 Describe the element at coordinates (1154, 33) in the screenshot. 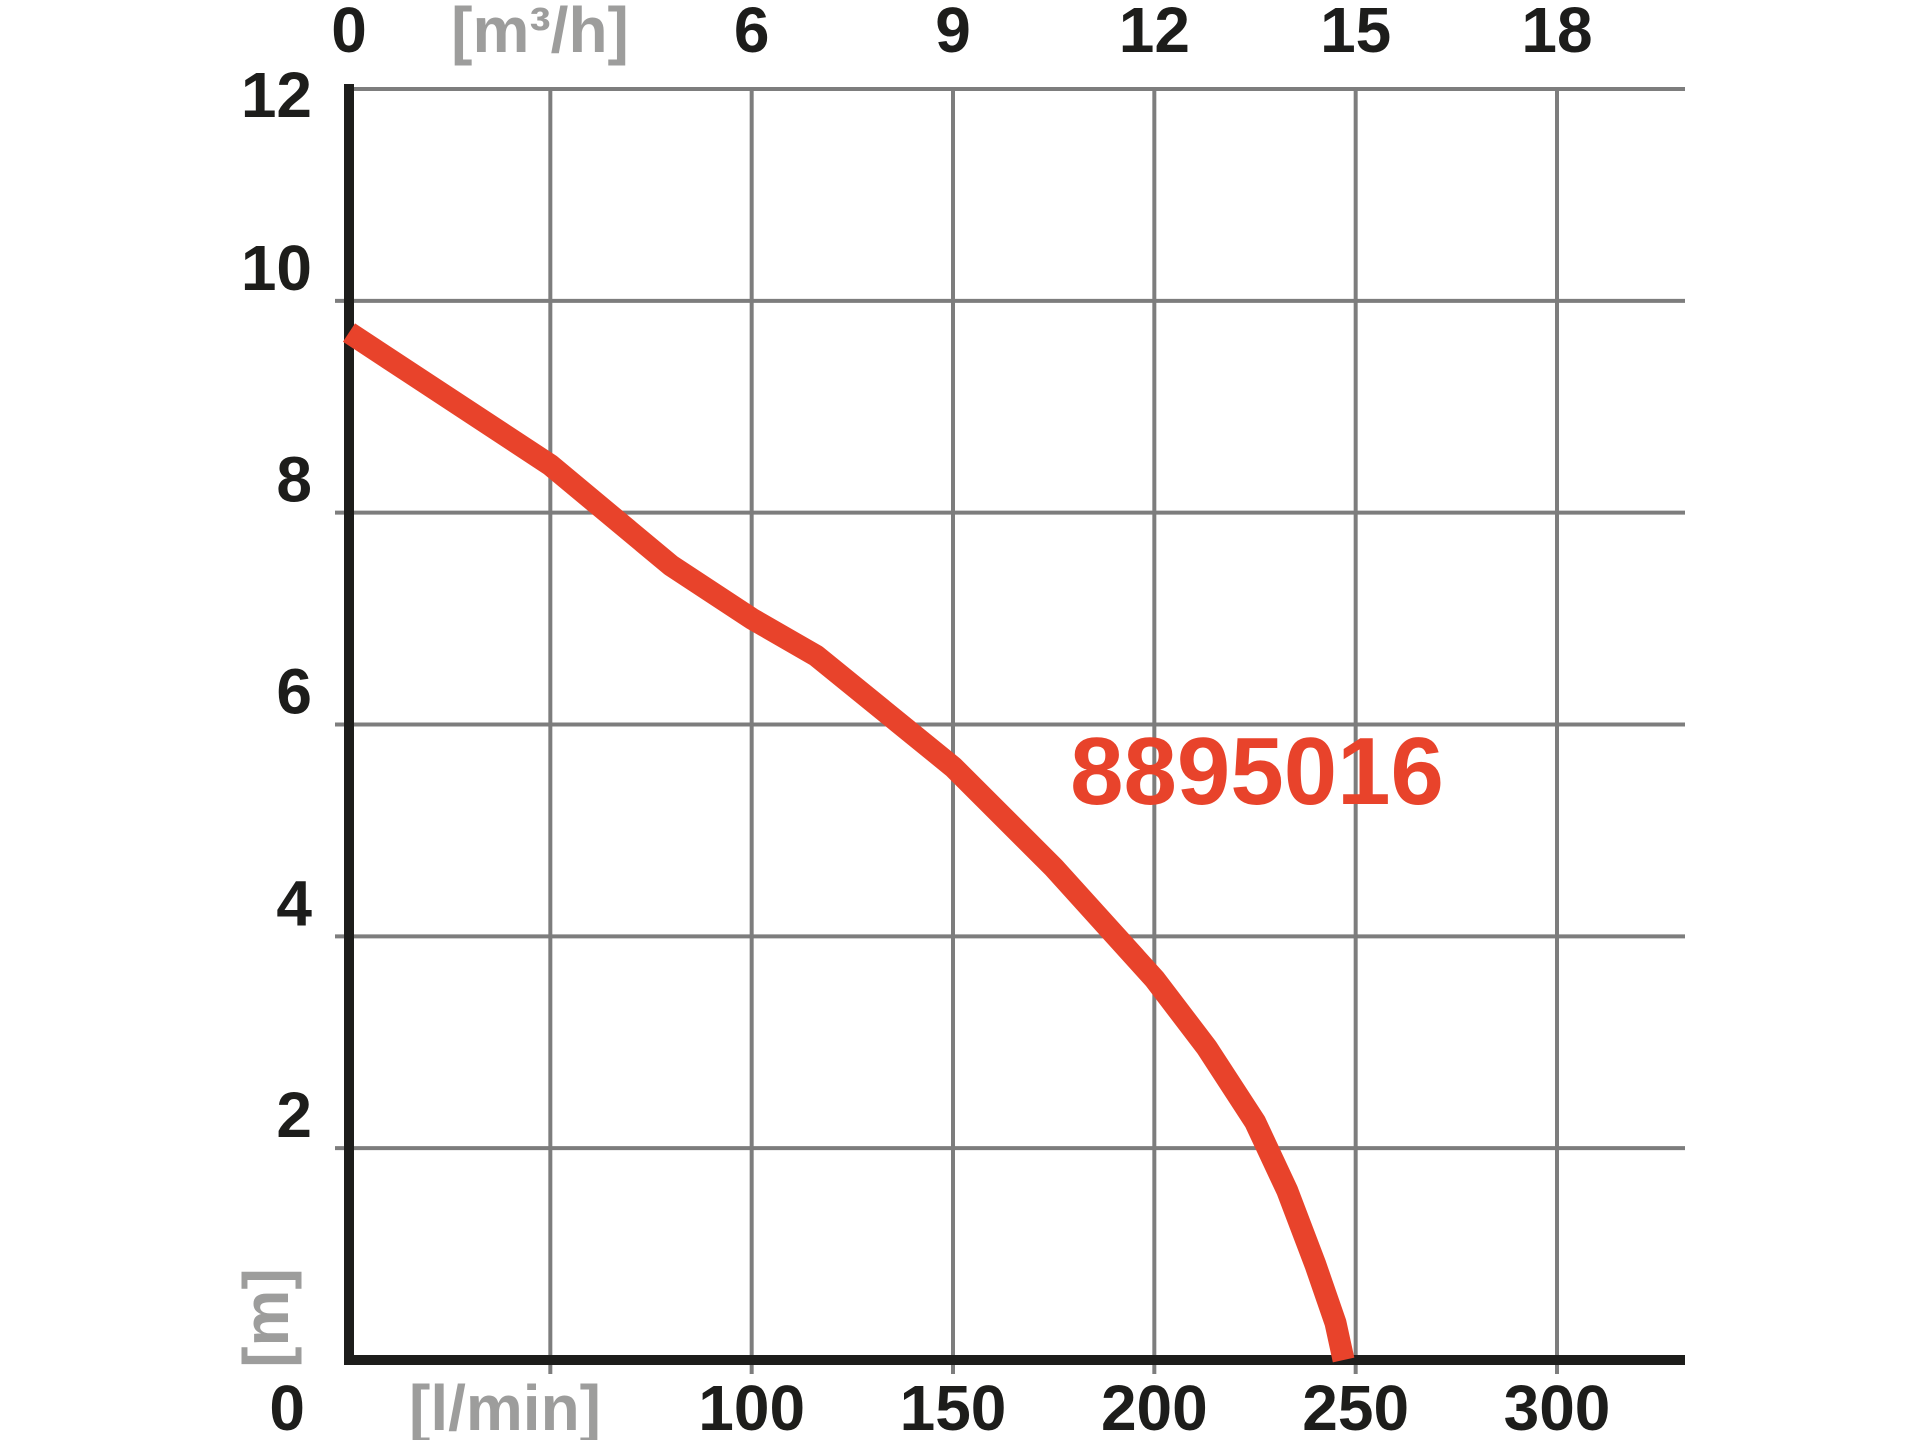

I see `top-axis-tick-12: 12` at that location.